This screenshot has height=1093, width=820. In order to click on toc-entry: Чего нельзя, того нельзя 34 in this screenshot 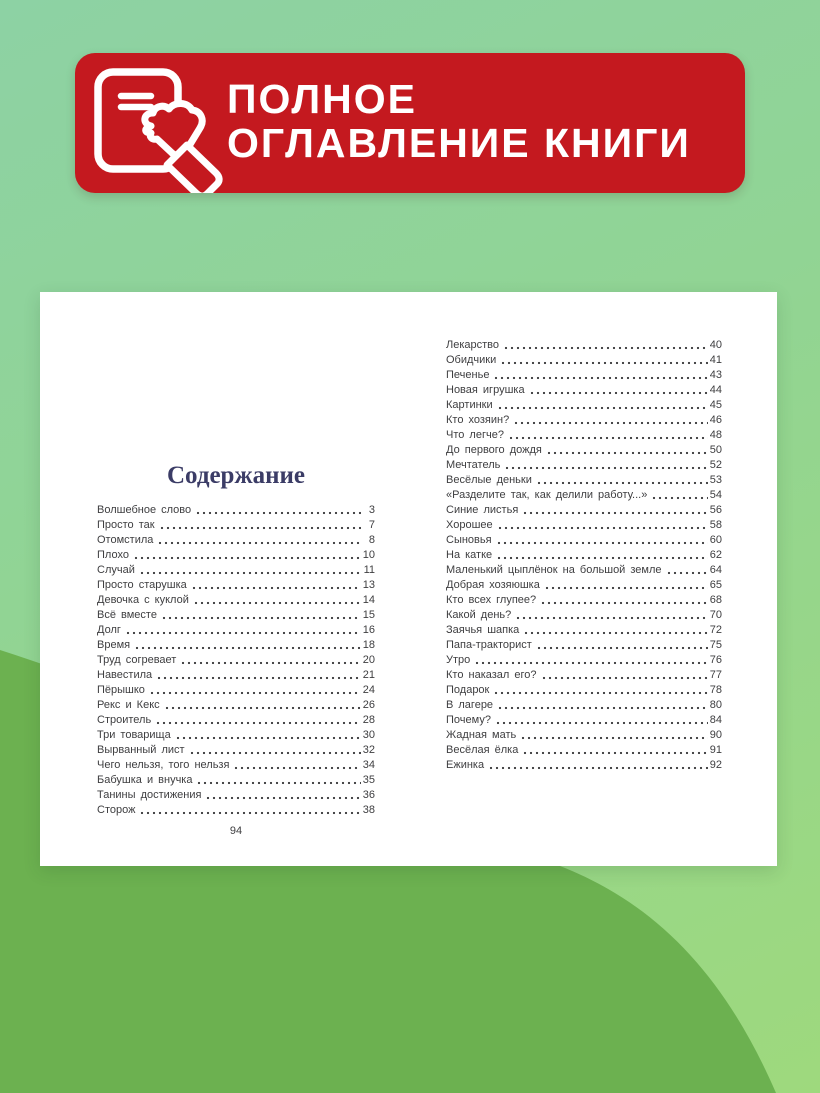, I will do `click(236, 765)`.